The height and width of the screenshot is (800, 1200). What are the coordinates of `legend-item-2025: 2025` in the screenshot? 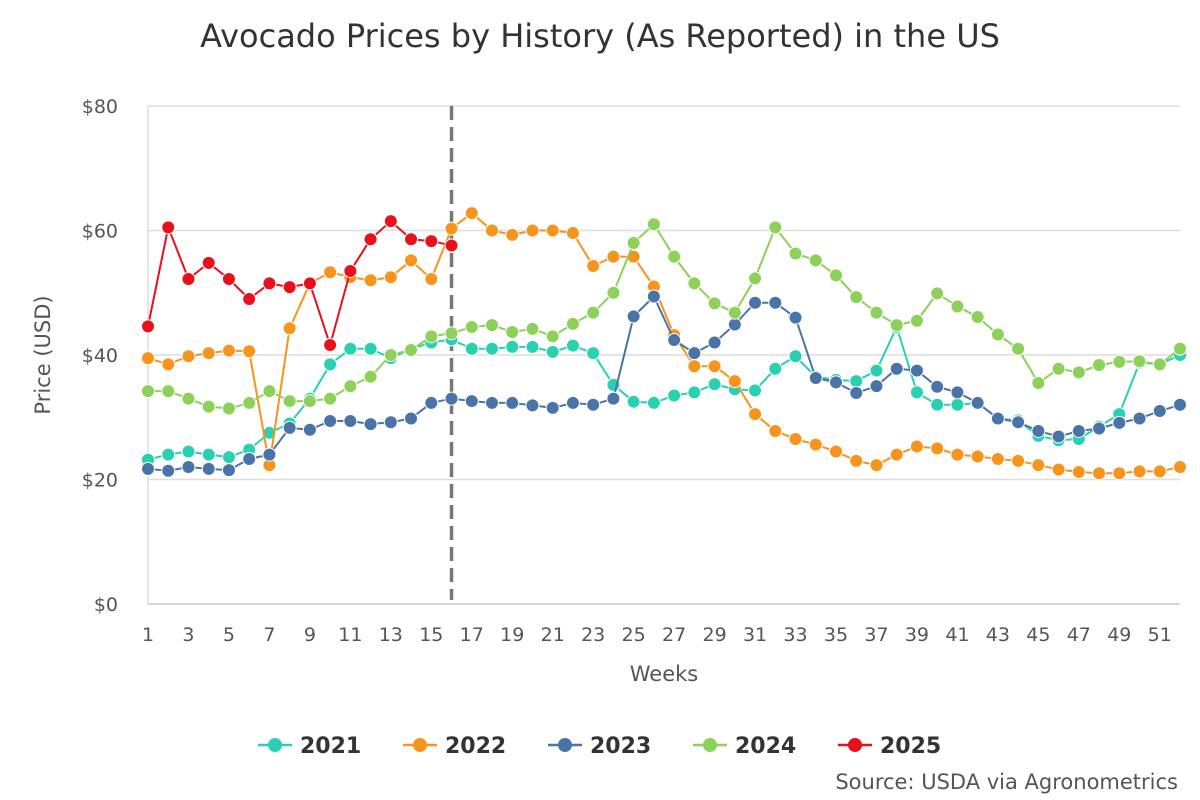 It's located at (889, 746).